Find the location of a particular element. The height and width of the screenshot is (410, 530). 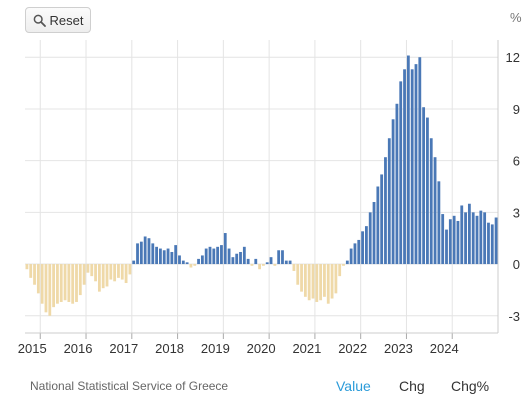

x-tick-label: 2020 is located at coordinates (261, 348).